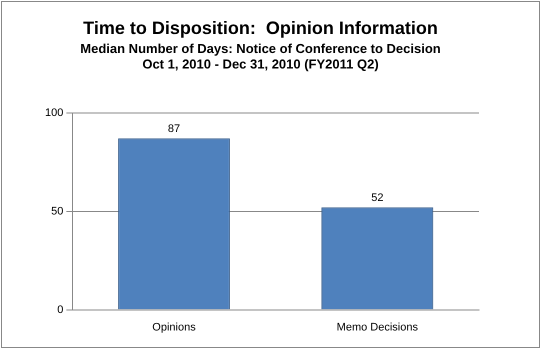  Describe the element at coordinates (260, 28) in the screenshot. I see `chart-title: Time to Disposition: Opinion Information` at that location.